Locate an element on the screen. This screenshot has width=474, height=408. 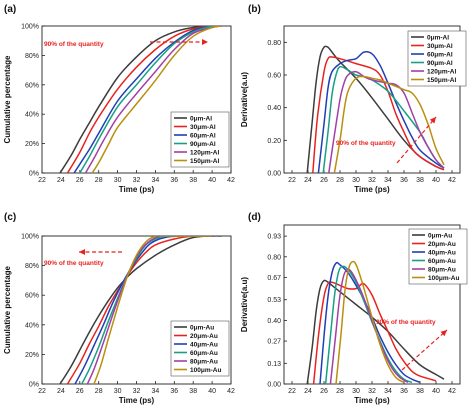
legend-label: 30μm-Al is located at coordinates (440, 46).